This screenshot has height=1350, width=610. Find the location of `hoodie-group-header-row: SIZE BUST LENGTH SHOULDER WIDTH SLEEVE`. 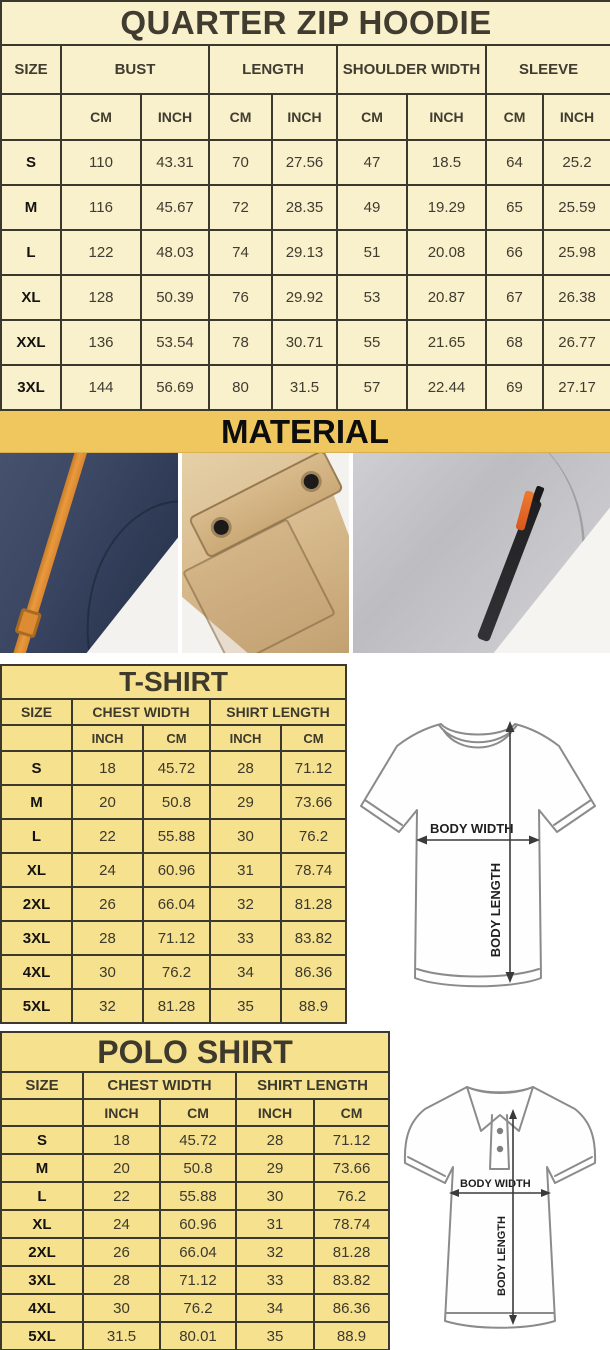

hoodie-group-header-row: SIZE BUST LENGTH SHOULDER WIDTH SLEEVE is located at coordinates (305, 69).